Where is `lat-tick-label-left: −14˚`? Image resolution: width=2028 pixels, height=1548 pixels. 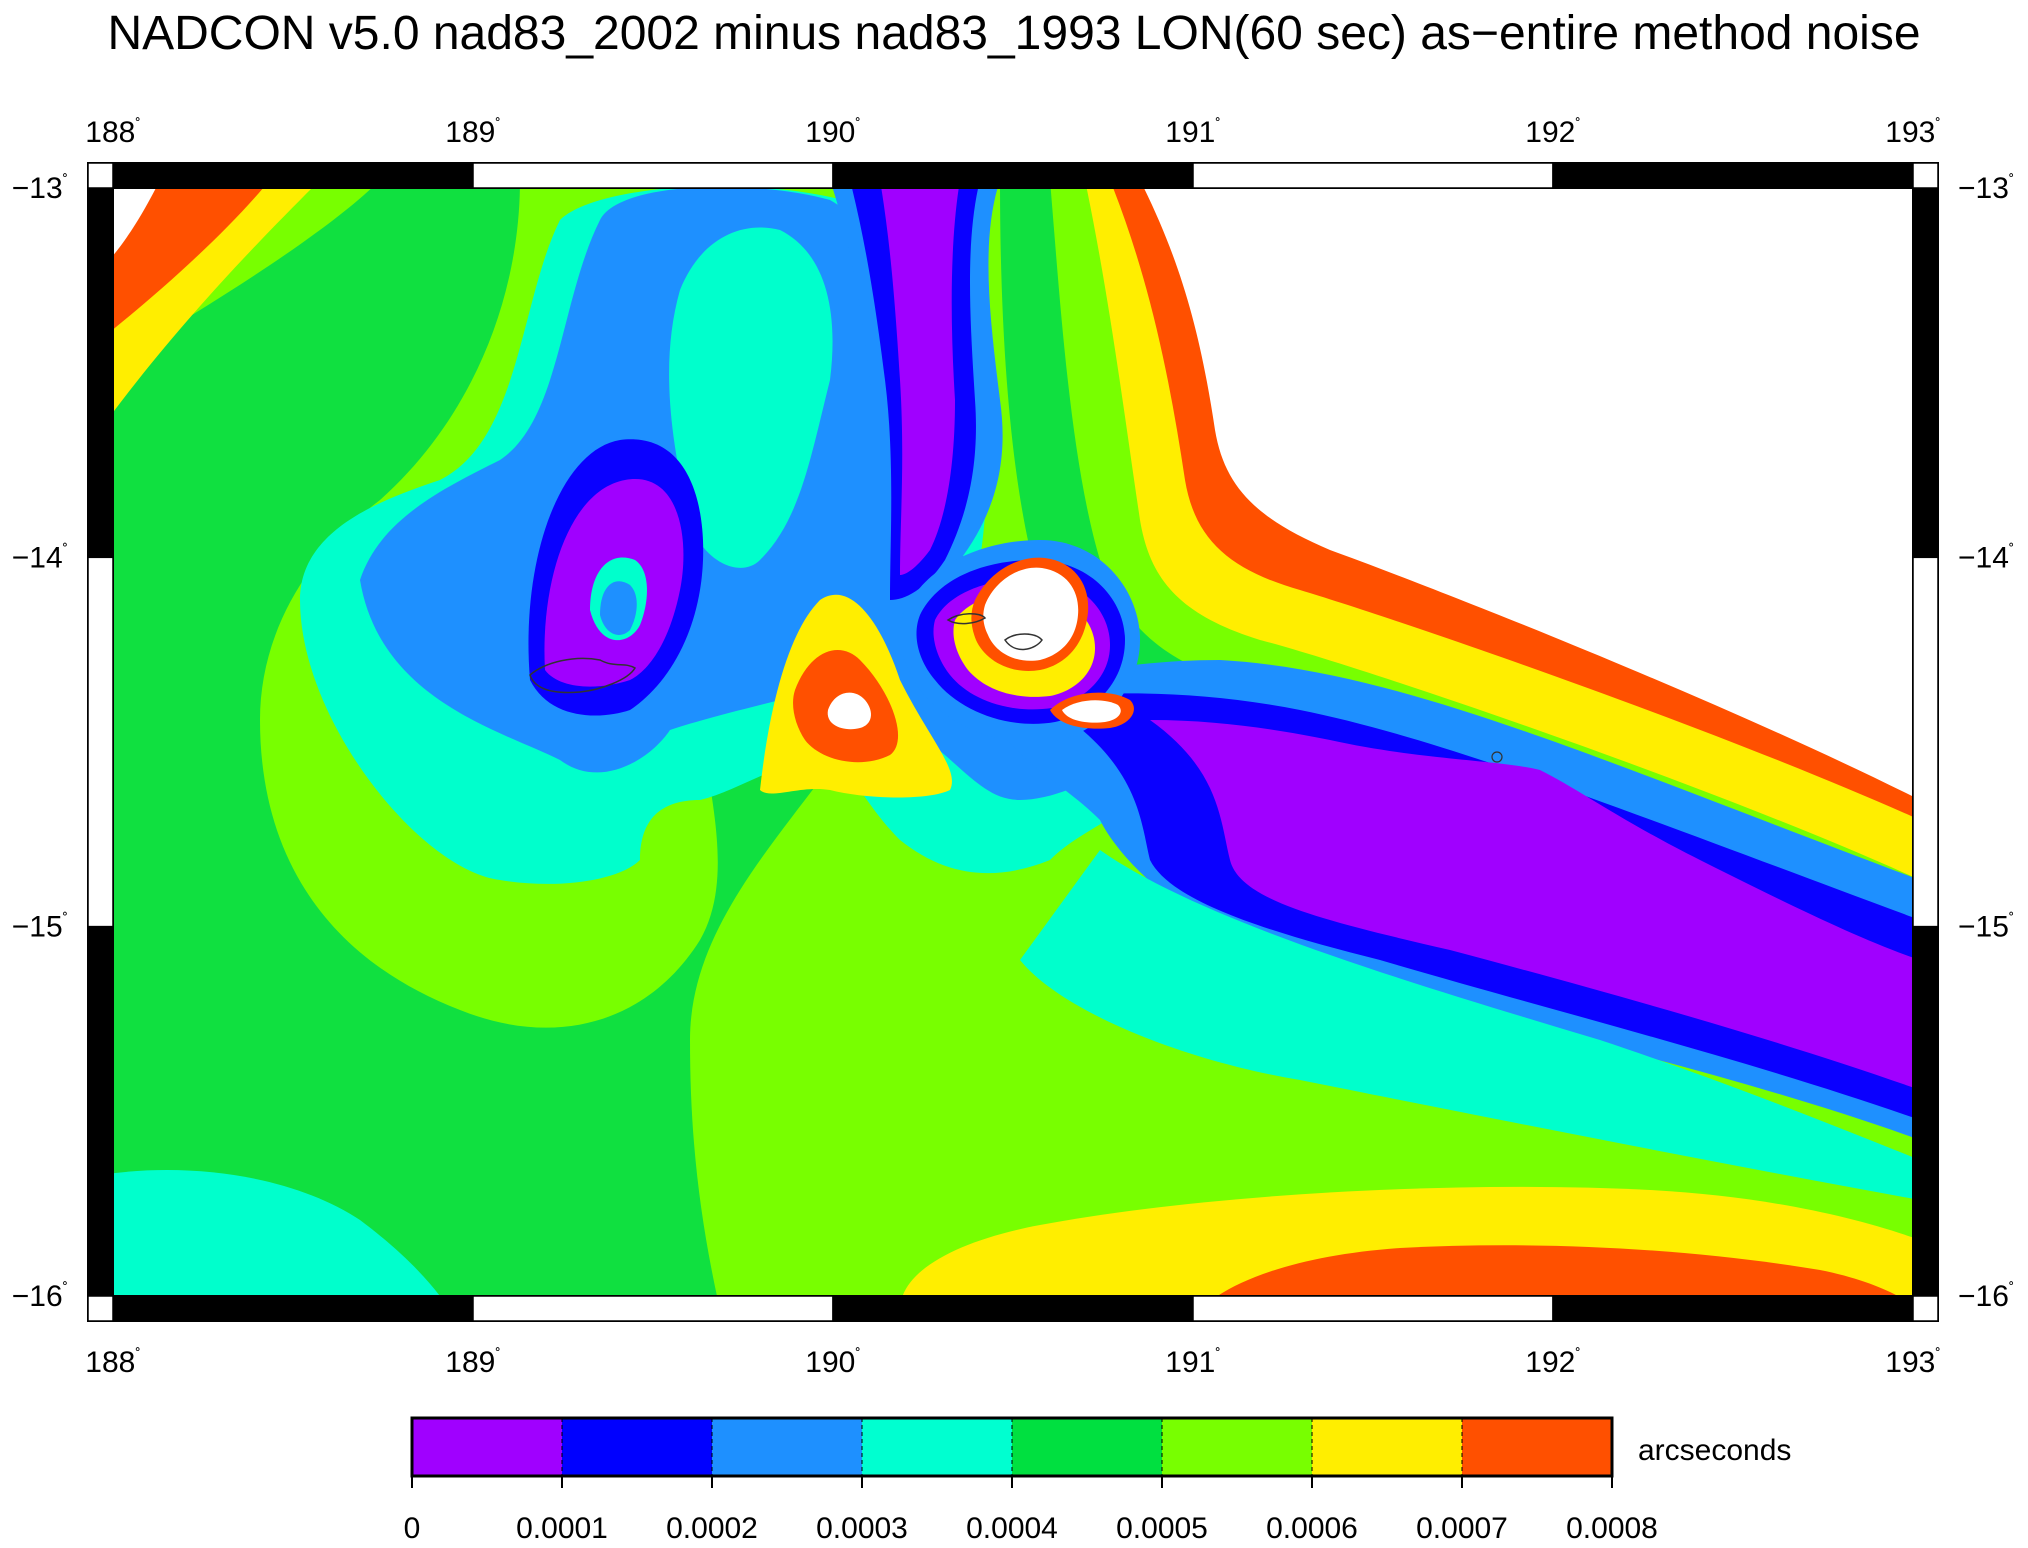
lat-tick-label-left: −14˚ is located at coordinates (40, 557).